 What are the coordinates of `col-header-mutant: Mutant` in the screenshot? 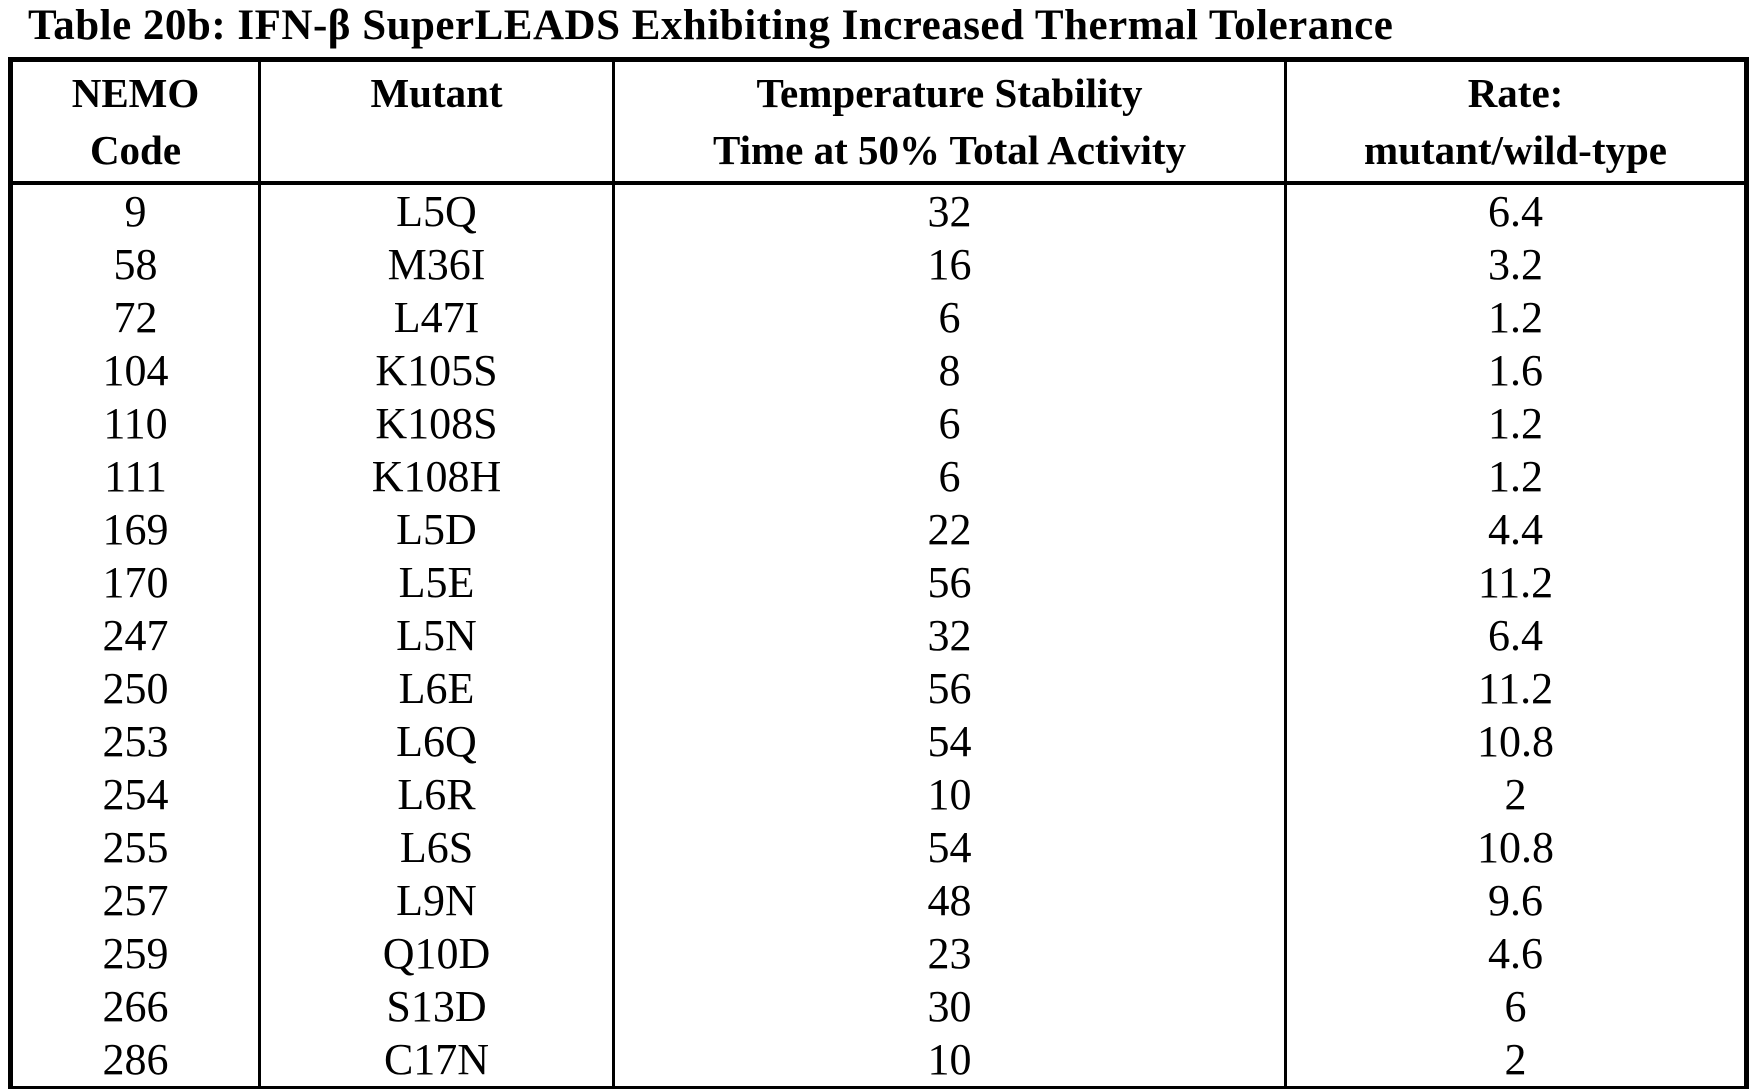 It's located at (436, 122).